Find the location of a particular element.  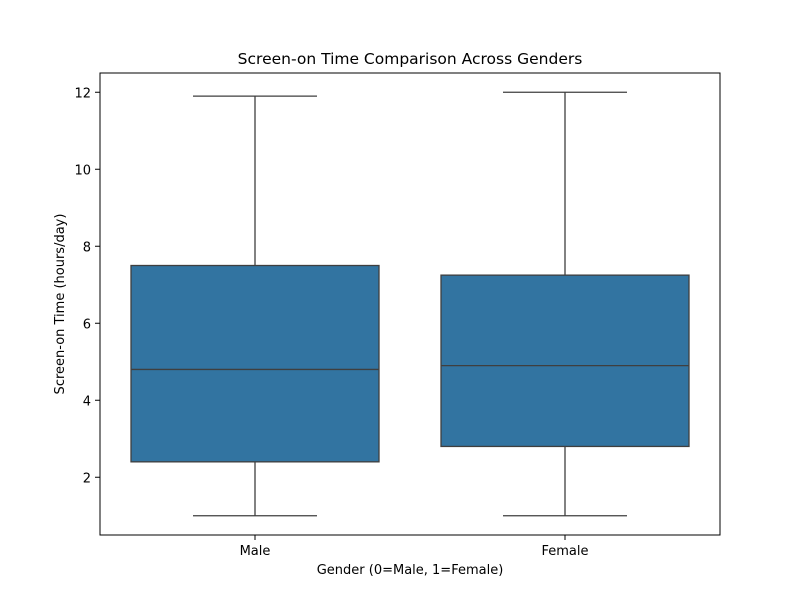

y-tick-label: 6 is located at coordinates (87, 324).